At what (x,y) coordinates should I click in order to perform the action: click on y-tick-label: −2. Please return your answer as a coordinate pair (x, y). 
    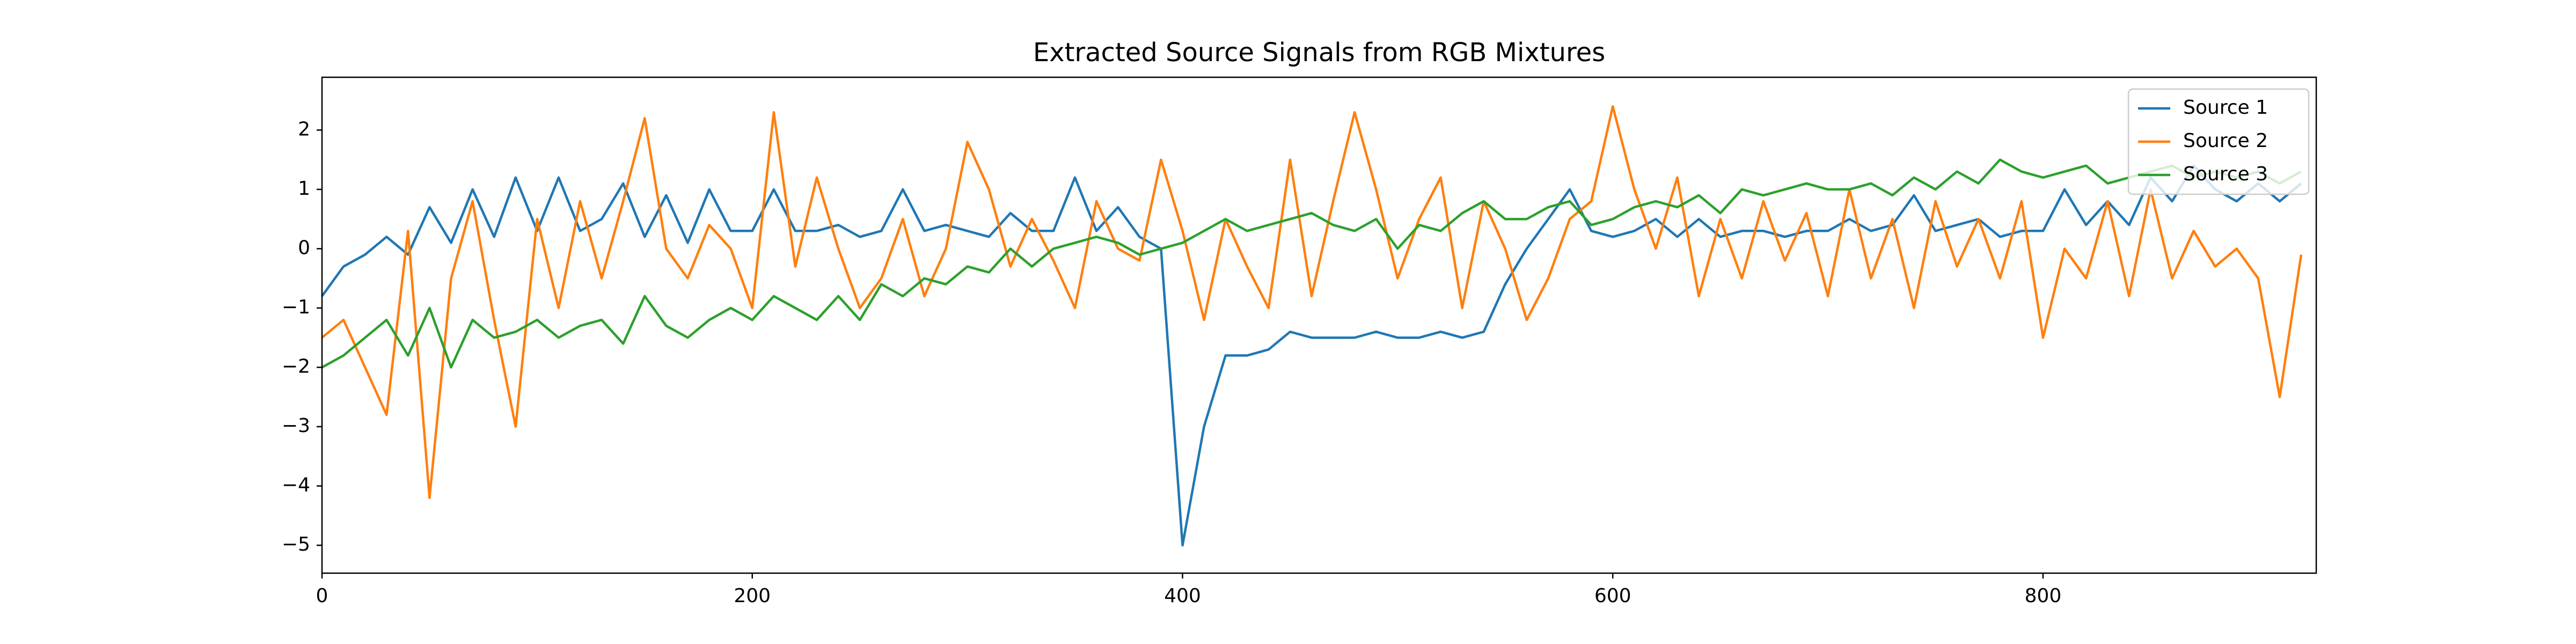
    Looking at the image, I should click on (296, 366).